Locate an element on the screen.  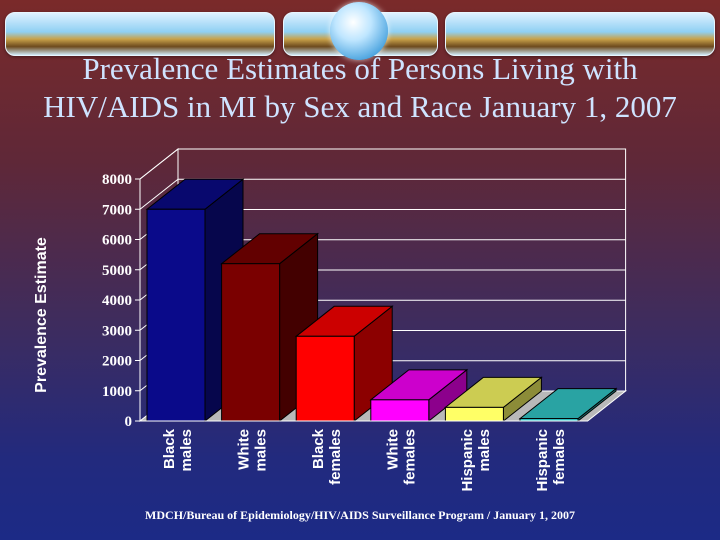
y-tick-label: 6000 is located at coordinates (117, 241).